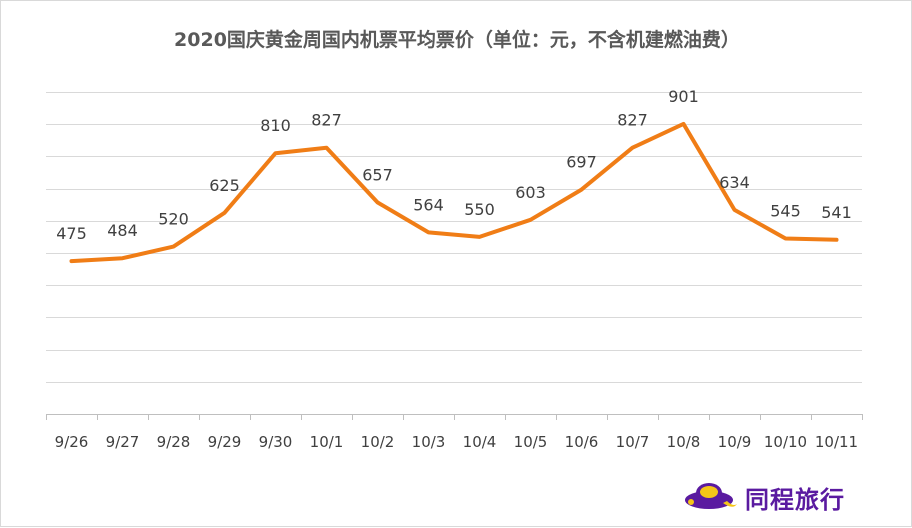 This screenshot has height=528, width=912. Describe the element at coordinates (429, 442) in the screenshot. I see `x-tick-label: 10/3` at that location.